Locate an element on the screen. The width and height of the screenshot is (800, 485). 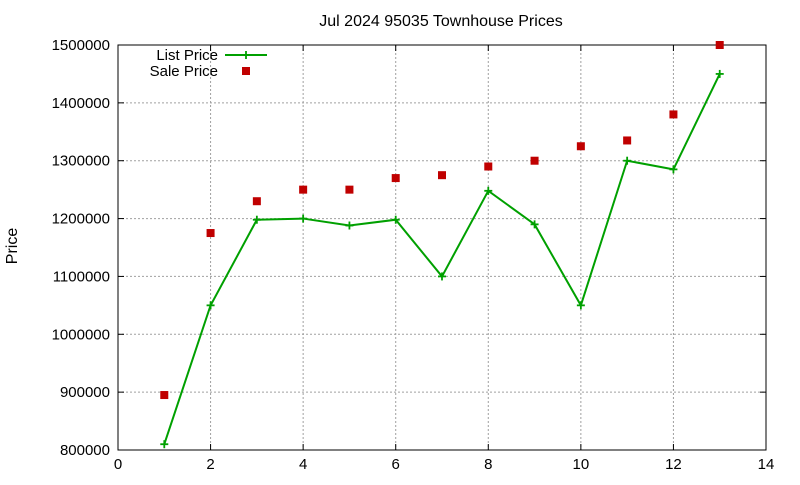
x-tick-label: 12 is located at coordinates (673, 464).